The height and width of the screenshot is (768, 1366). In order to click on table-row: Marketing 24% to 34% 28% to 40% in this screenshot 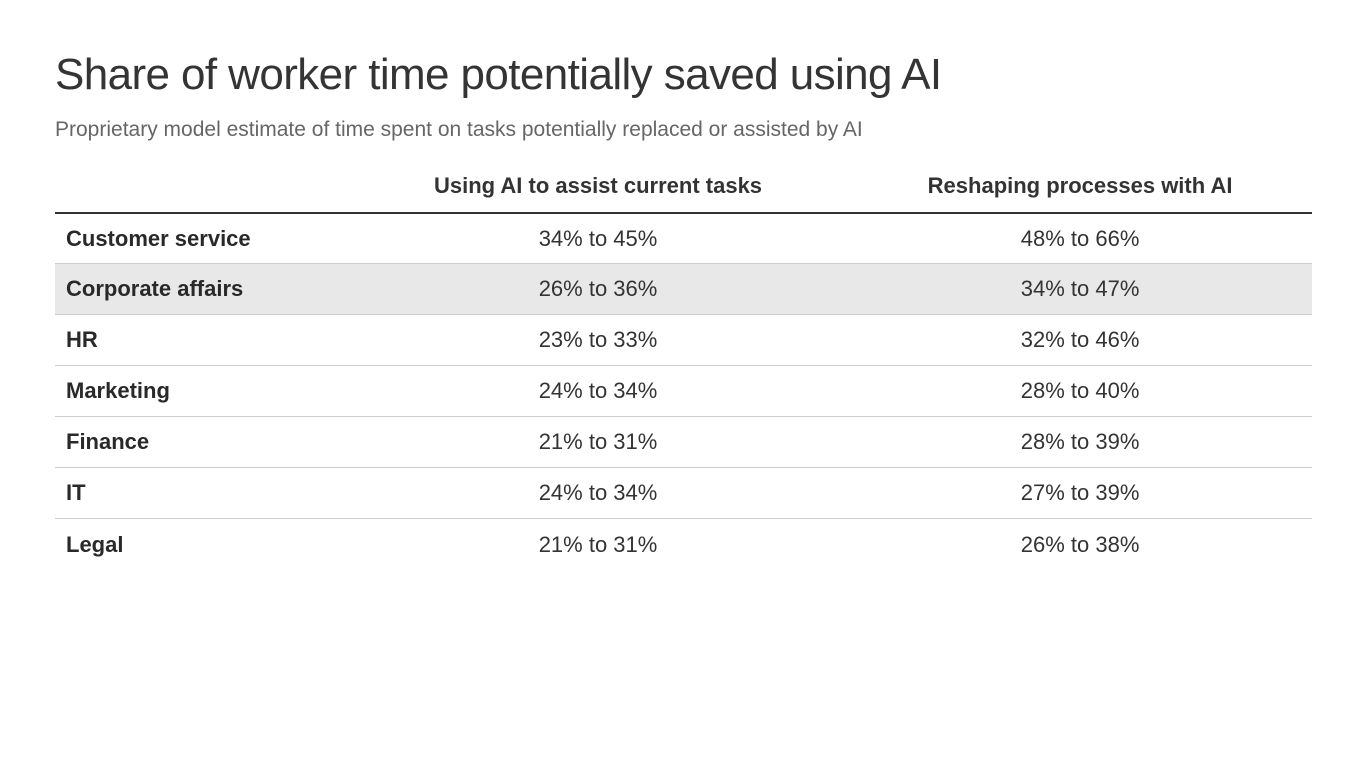, I will do `click(683, 391)`.